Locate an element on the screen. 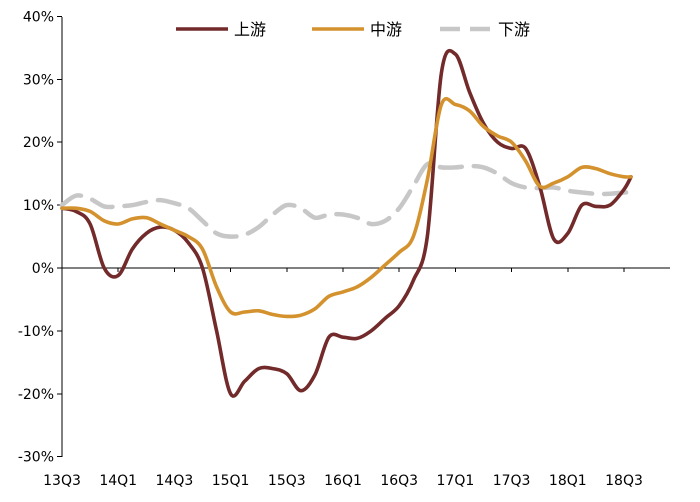  x-tick-label: 17Q1 is located at coordinates (456, 481).